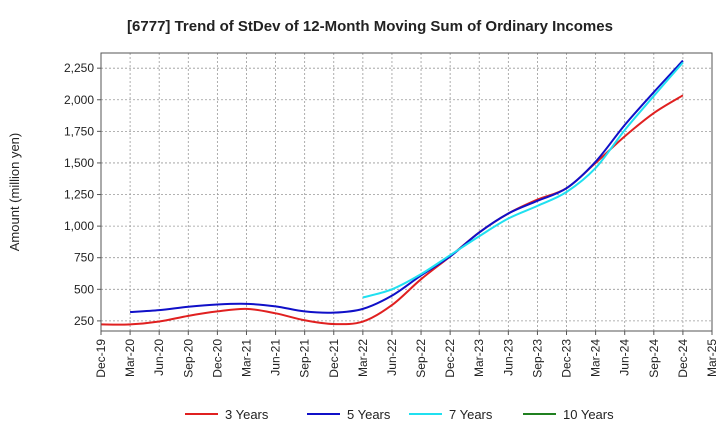 The width and height of the screenshot is (720, 440). What do you see at coordinates (14, 192) in the screenshot?
I see `y-axis-label: Amount (million yen)` at bounding box center [14, 192].